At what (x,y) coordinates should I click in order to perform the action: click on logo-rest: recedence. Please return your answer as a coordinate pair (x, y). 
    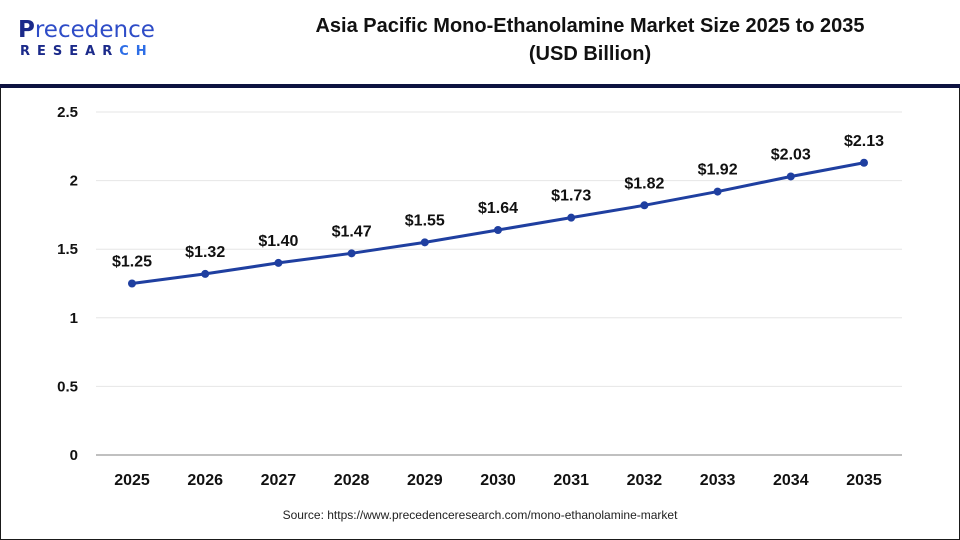
    Looking at the image, I should click on (94, 30).